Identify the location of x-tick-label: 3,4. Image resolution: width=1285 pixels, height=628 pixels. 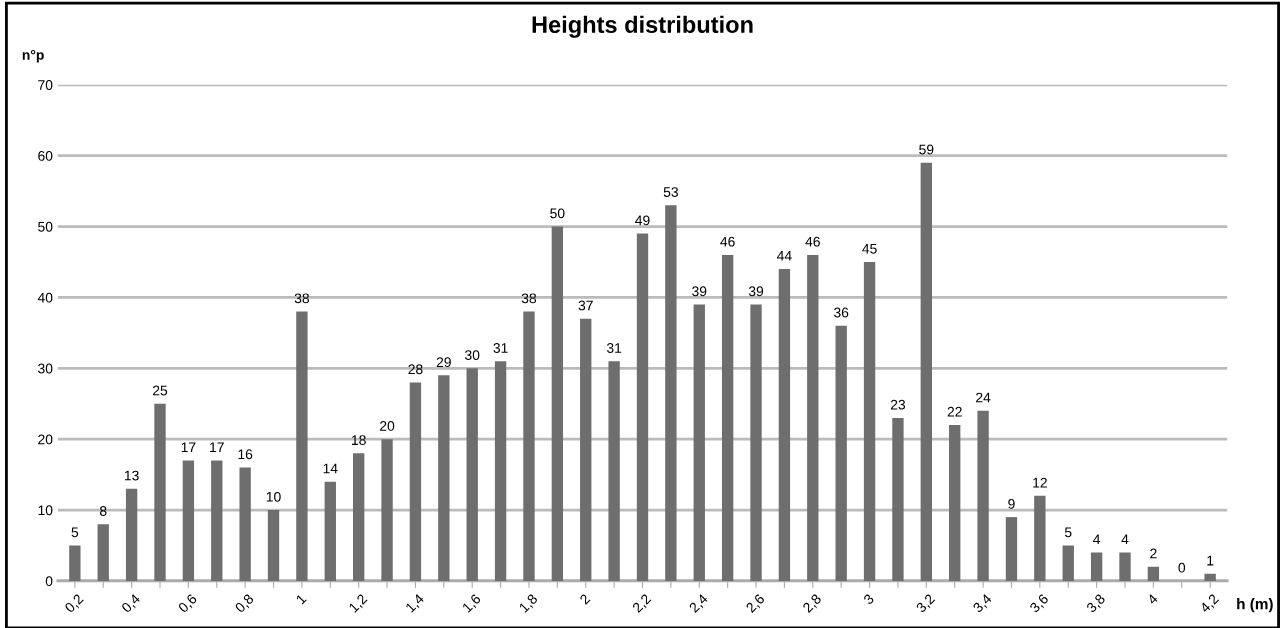
(983, 604).